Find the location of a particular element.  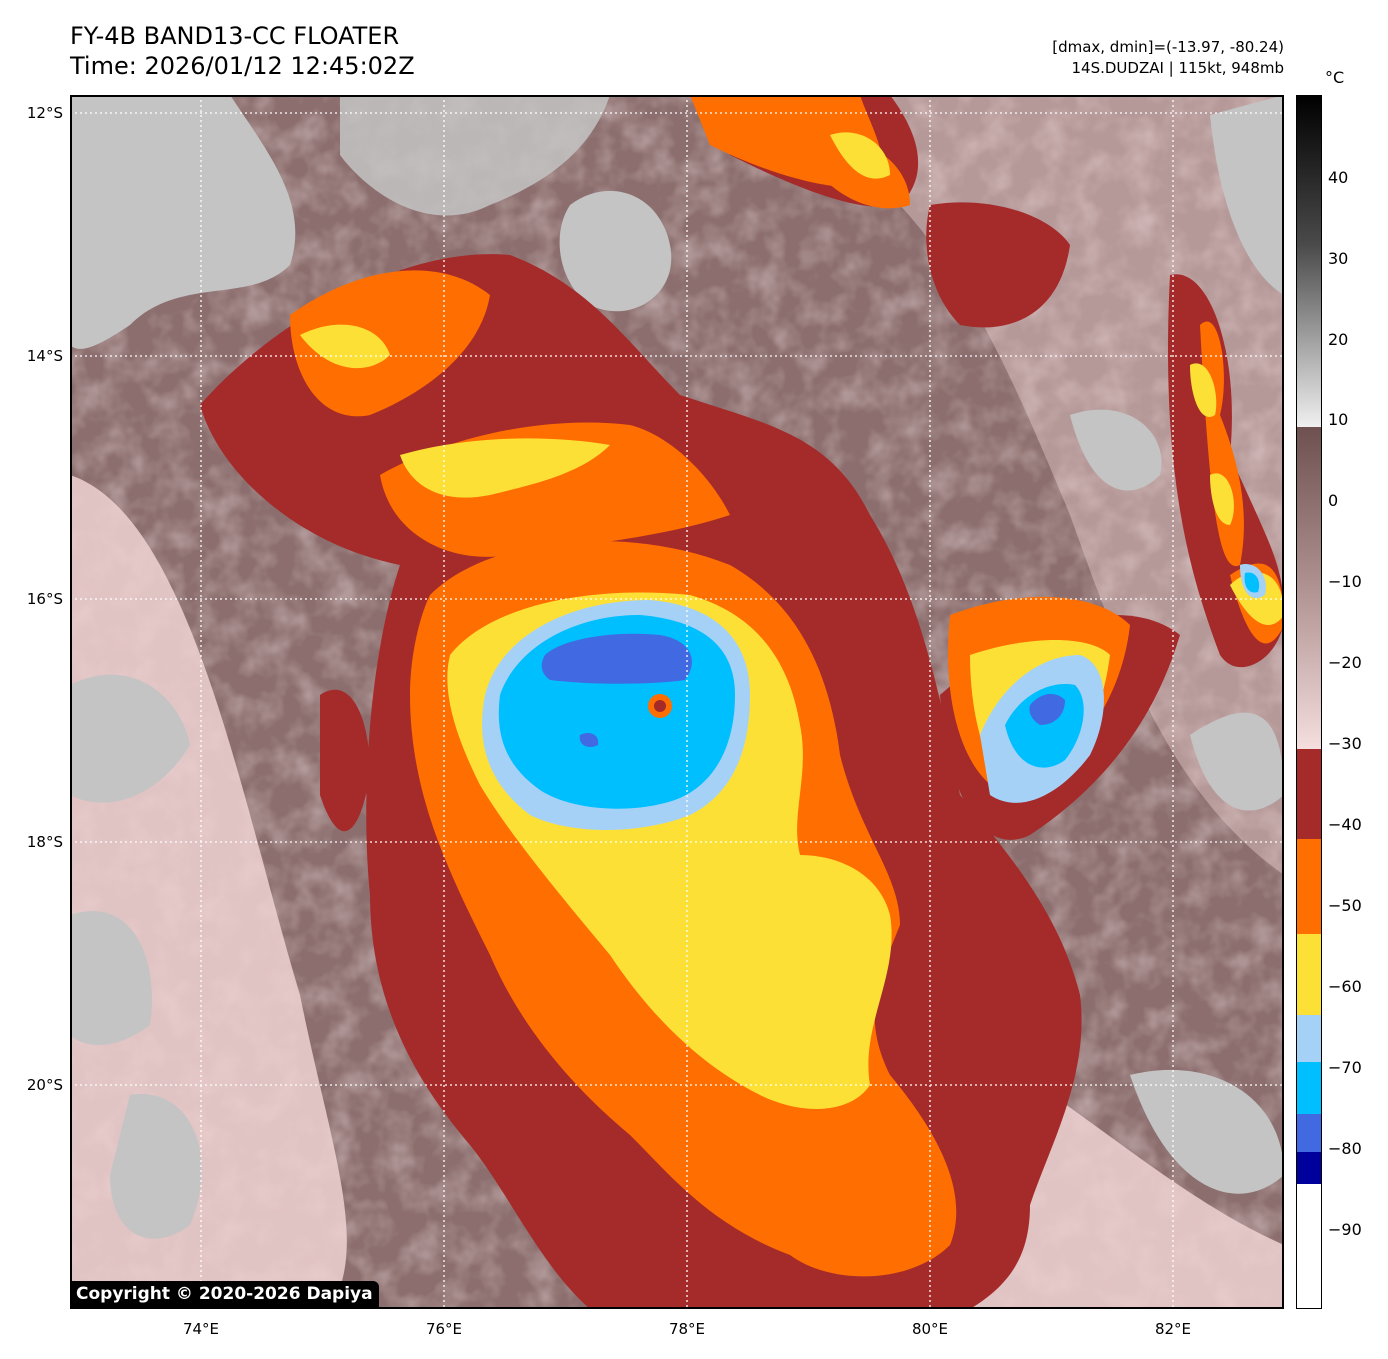

title-line-2: Time: 2026/01/12 12:45:02Z is located at coordinates (242, 66).